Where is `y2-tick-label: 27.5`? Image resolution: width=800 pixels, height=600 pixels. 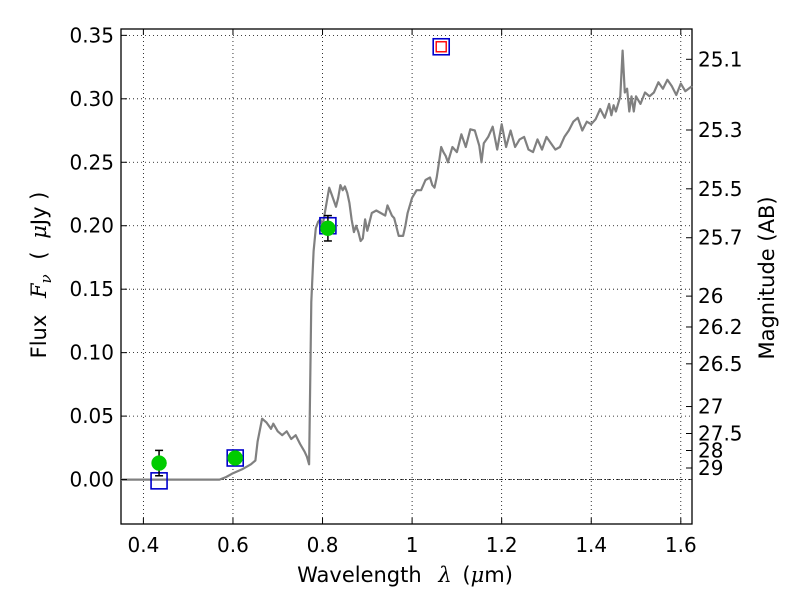
y2-tick-label: 27.5 is located at coordinates (720, 433).